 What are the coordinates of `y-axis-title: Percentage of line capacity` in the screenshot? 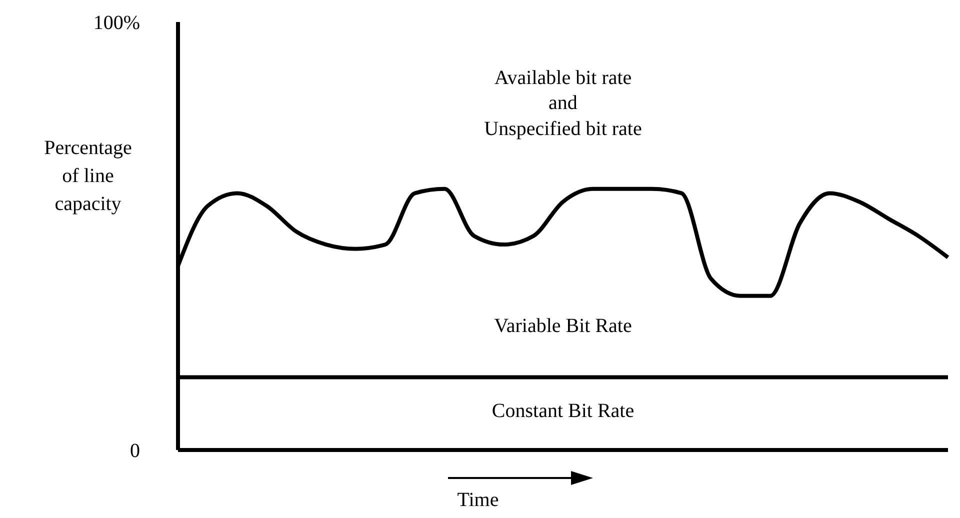 It's located at (88, 175).